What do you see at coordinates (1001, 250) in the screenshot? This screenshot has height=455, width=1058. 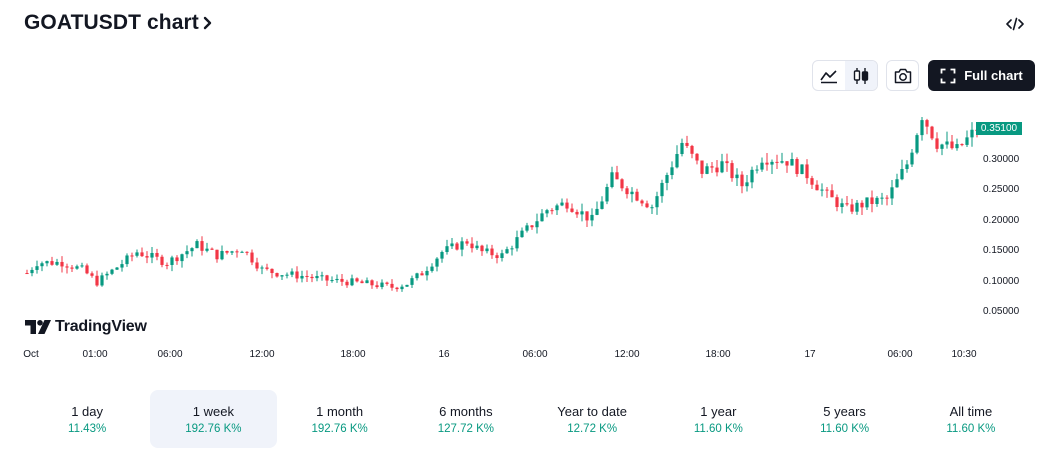 I see `y-axis-tick-label: 0.15000` at bounding box center [1001, 250].